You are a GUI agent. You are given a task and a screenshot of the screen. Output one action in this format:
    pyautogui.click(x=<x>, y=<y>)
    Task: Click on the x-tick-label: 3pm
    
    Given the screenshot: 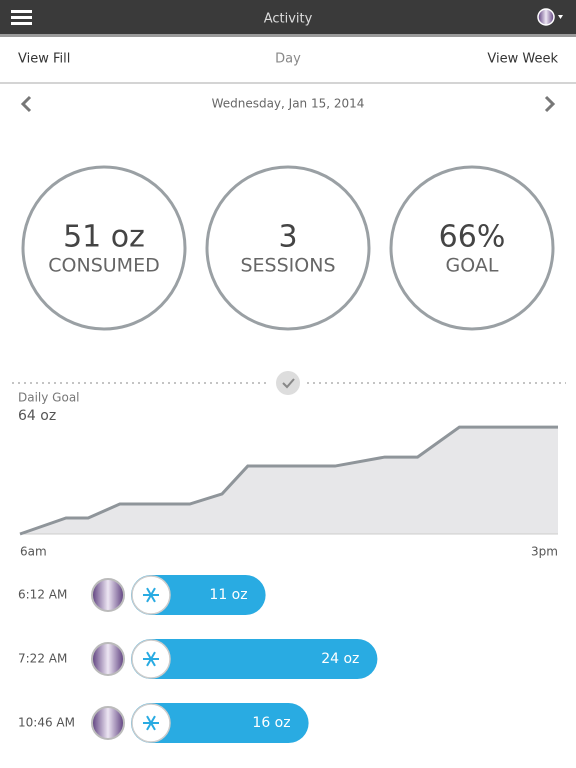 What is the action you would take?
    pyautogui.click(x=544, y=552)
    